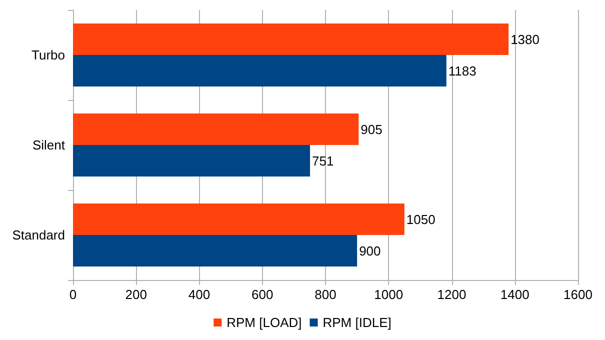 Image resolution: width=605 pixels, height=340 pixels. I want to click on x-tick-label: 200, so click(136, 294).